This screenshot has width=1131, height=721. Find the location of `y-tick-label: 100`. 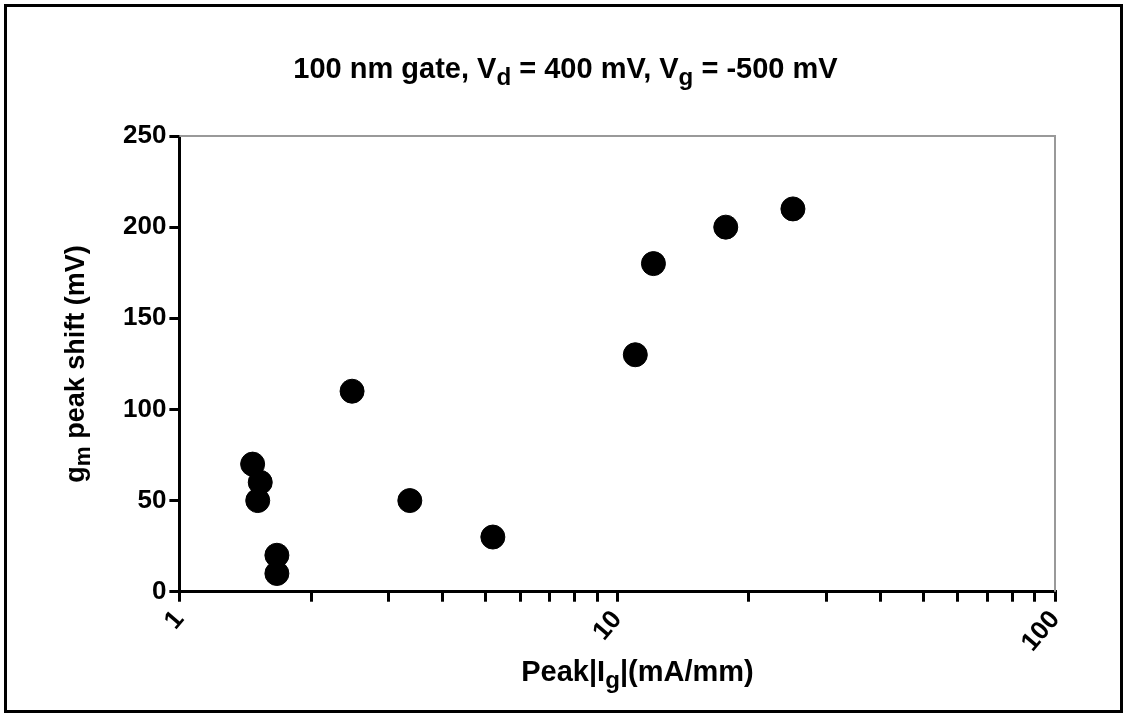

y-tick-label: 100 is located at coordinates (144, 407).